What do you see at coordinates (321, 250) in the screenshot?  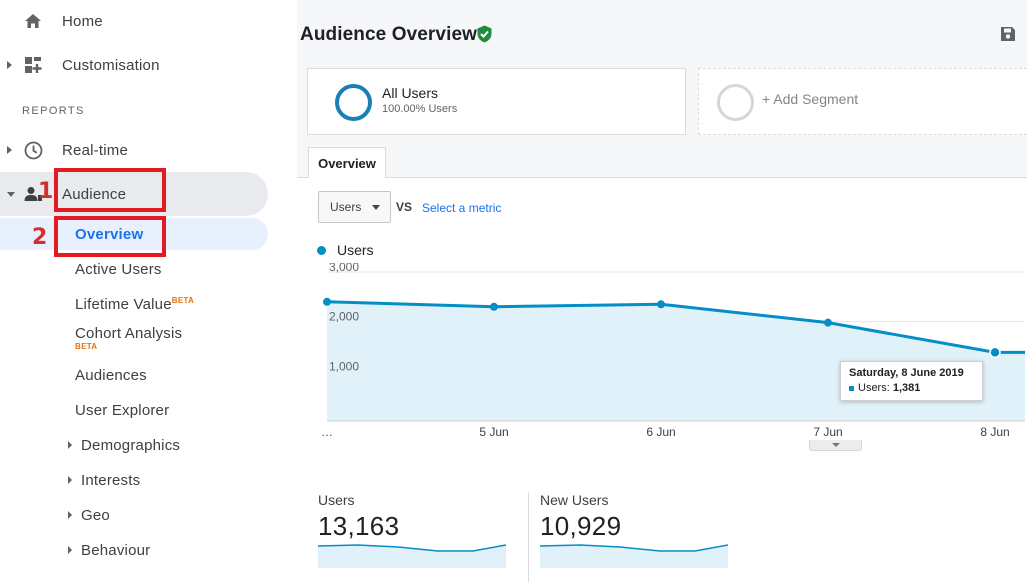 I see `legend-swatch` at bounding box center [321, 250].